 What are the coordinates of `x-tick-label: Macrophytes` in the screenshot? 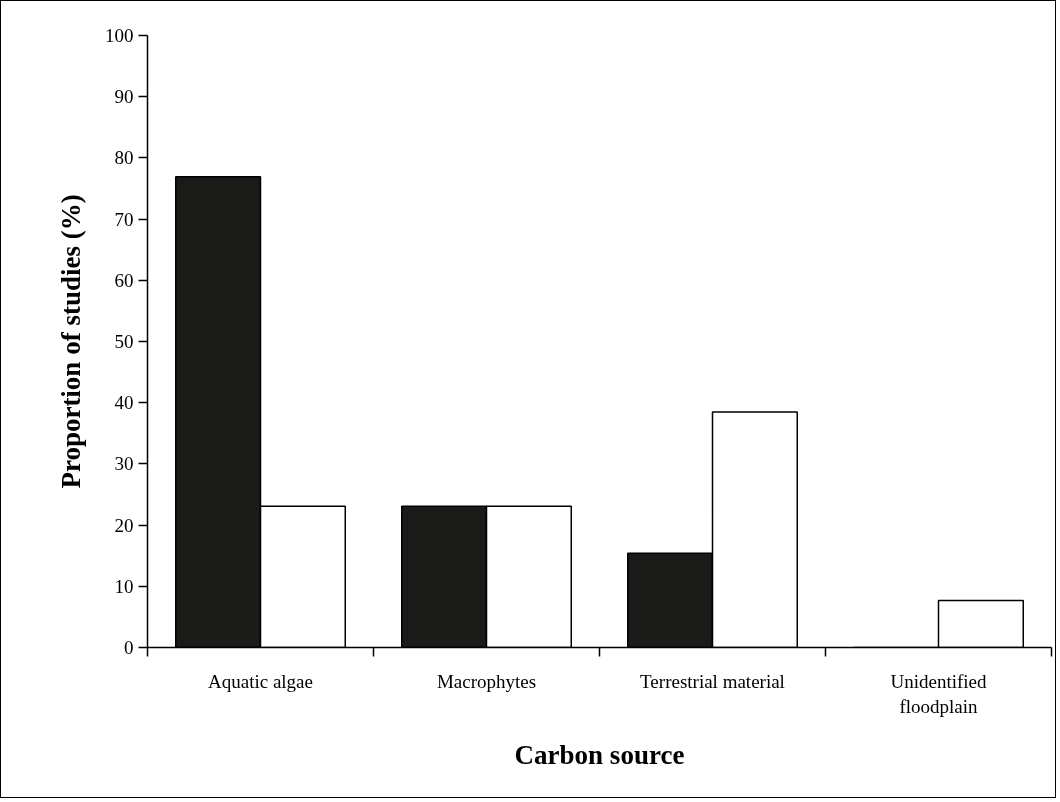 It's located at (486, 681).